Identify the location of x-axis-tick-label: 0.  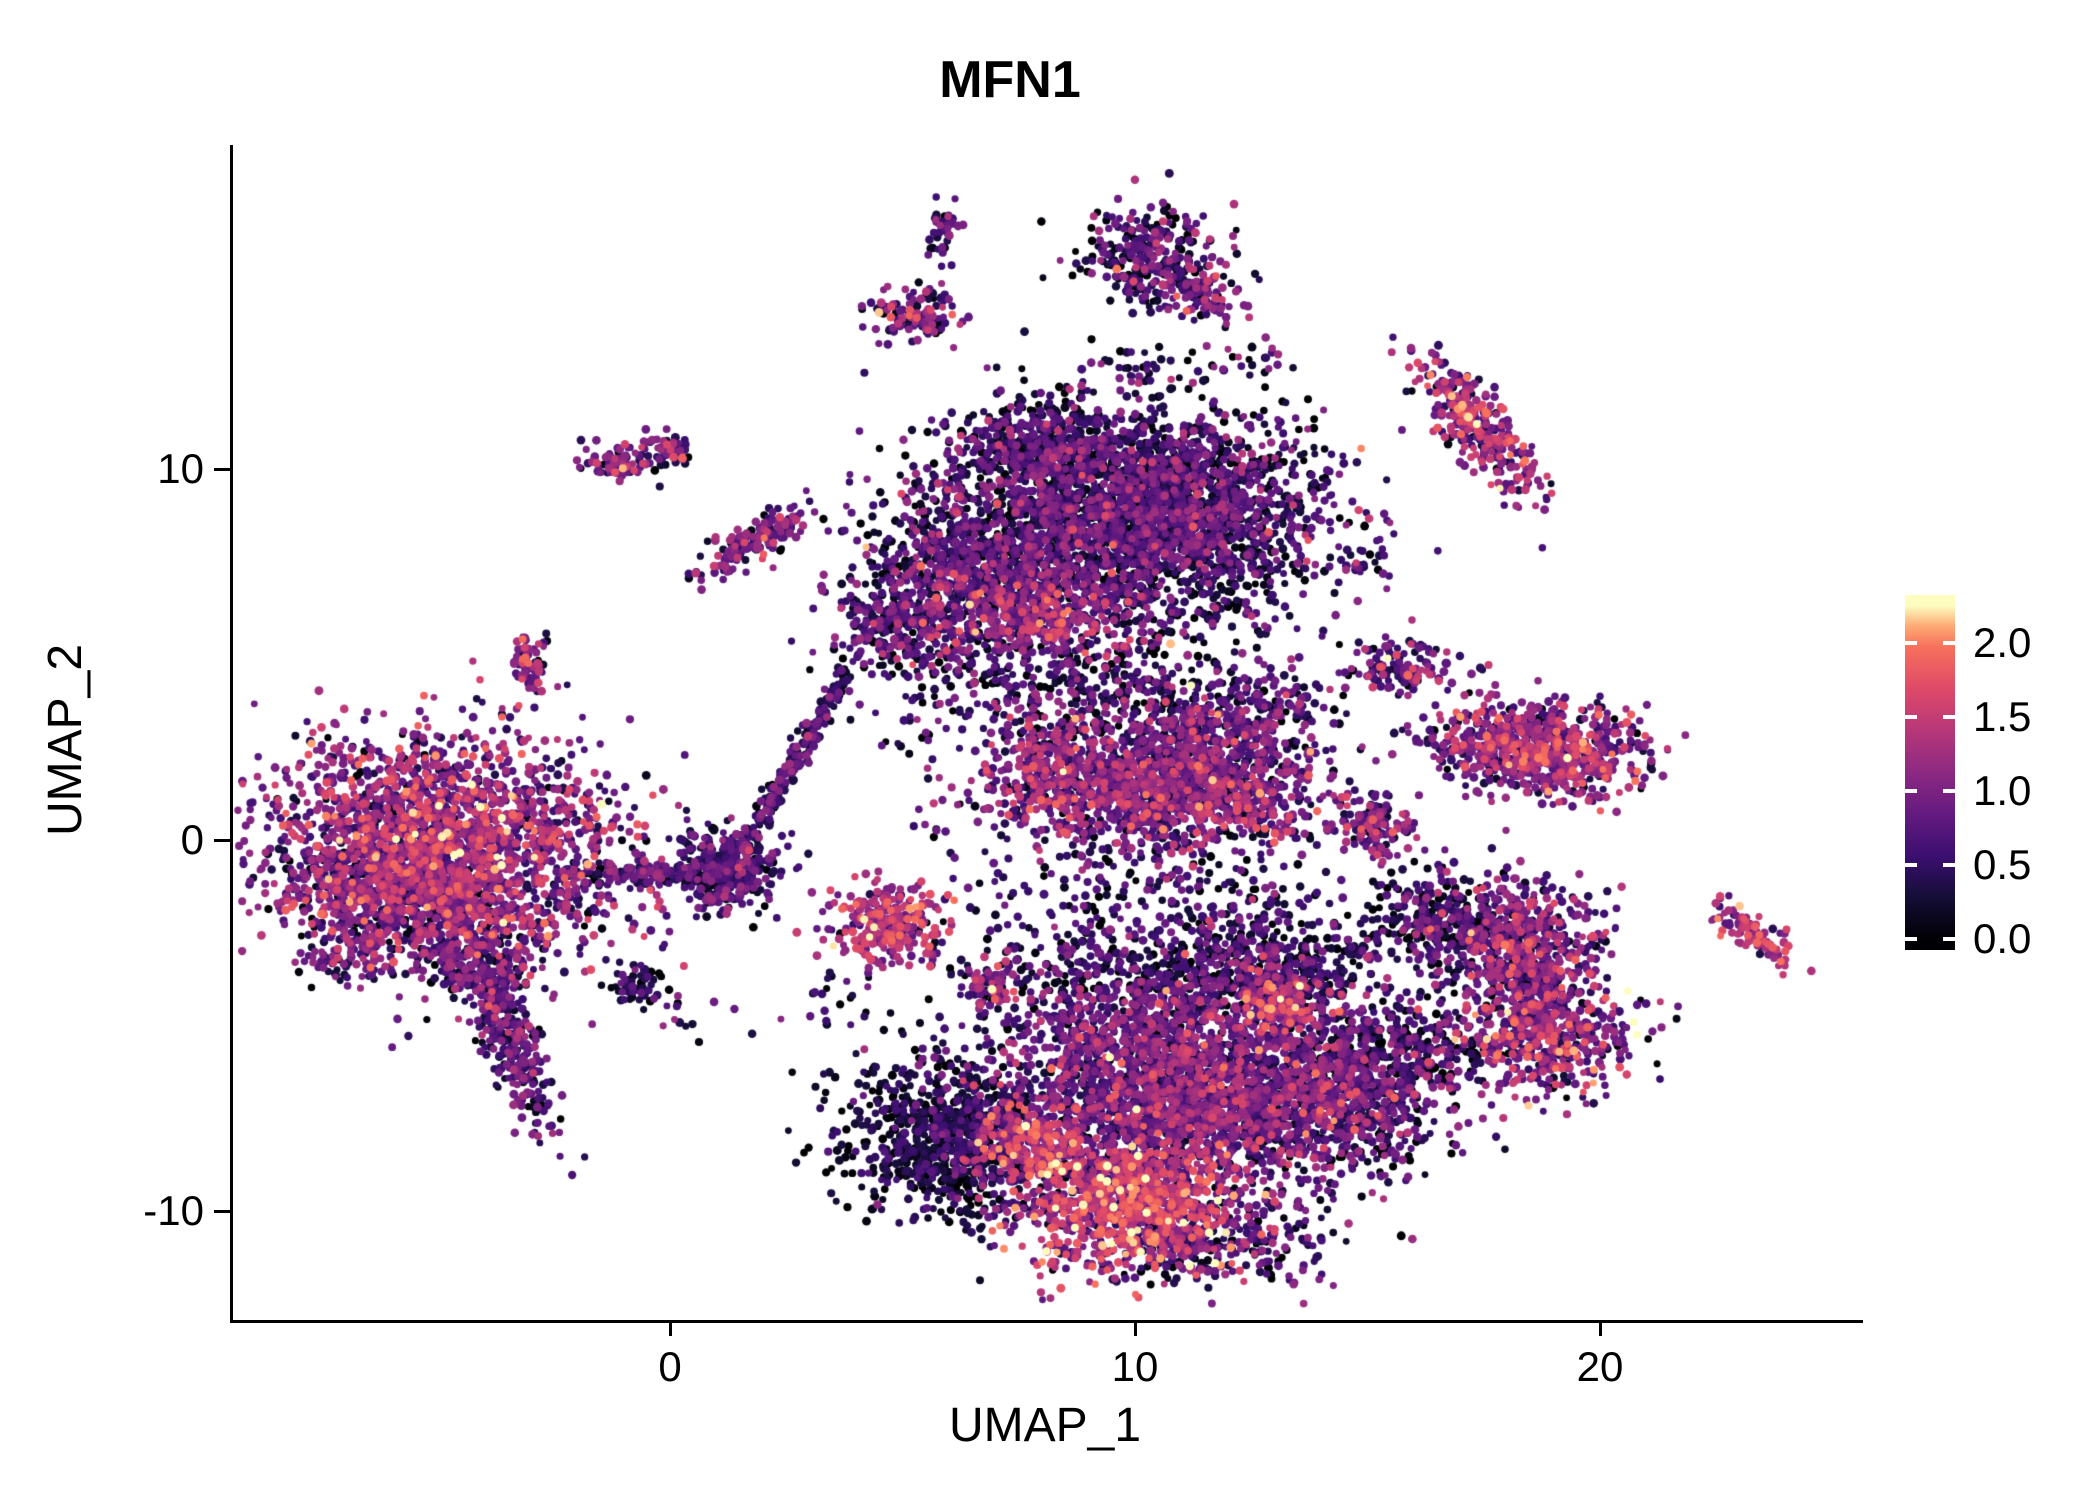
(670, 1366).